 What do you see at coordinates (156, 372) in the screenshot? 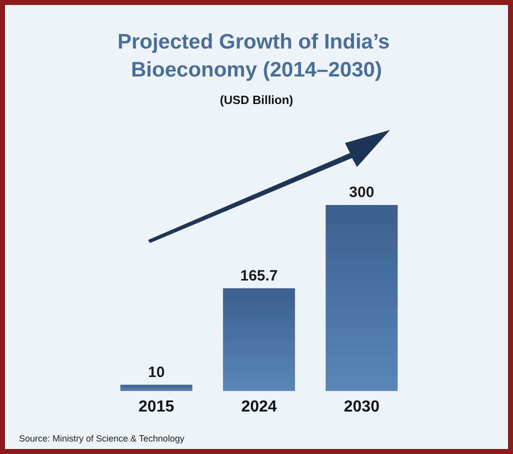
I see `data-label: 10` at bounding box center [156, 372].